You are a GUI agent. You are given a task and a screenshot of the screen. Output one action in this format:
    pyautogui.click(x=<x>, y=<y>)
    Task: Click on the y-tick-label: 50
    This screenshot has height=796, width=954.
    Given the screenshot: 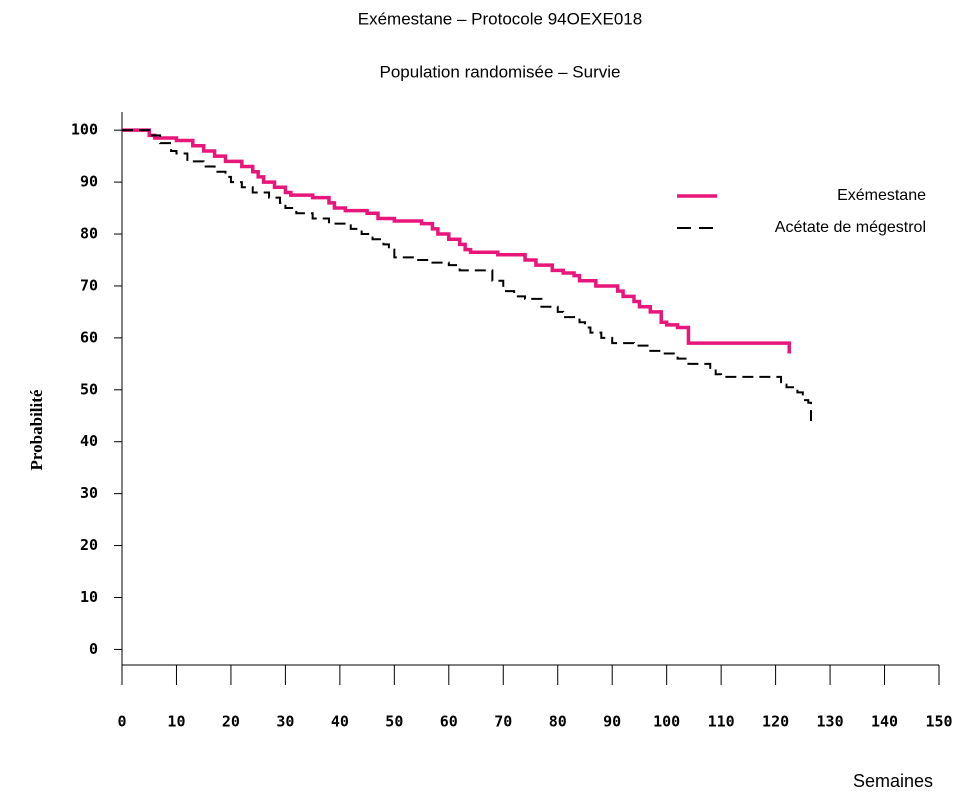 What is the action you would take?
    pyautogui.click(x=89, y=389)
    